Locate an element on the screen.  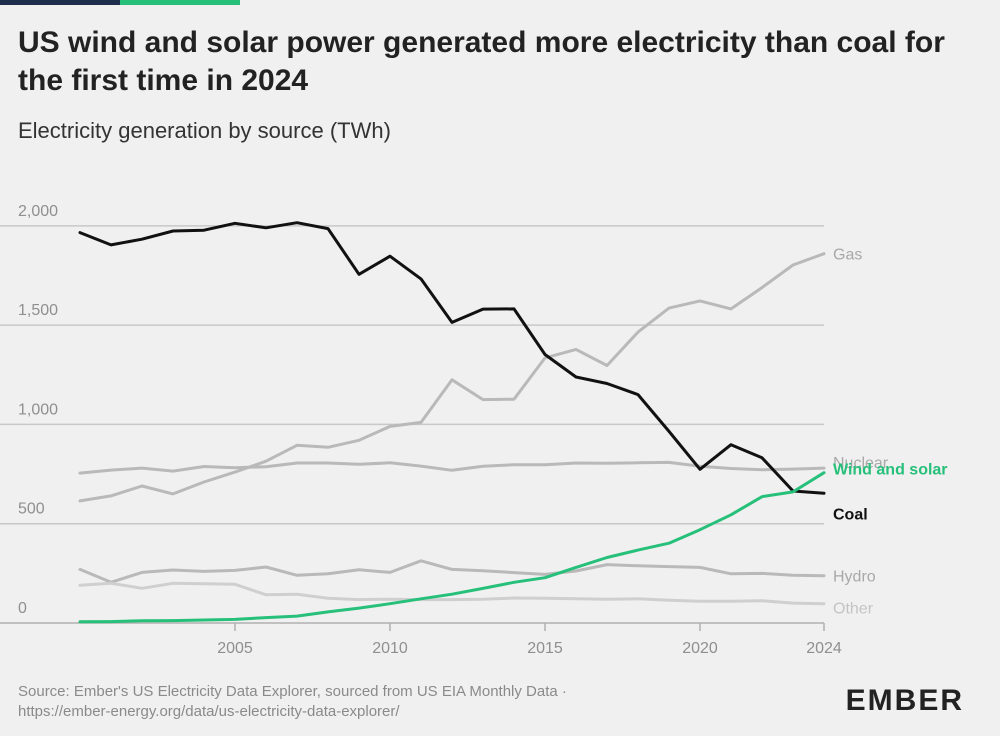
y-tick-label-500: 500 is located at coordinates (31, 509).